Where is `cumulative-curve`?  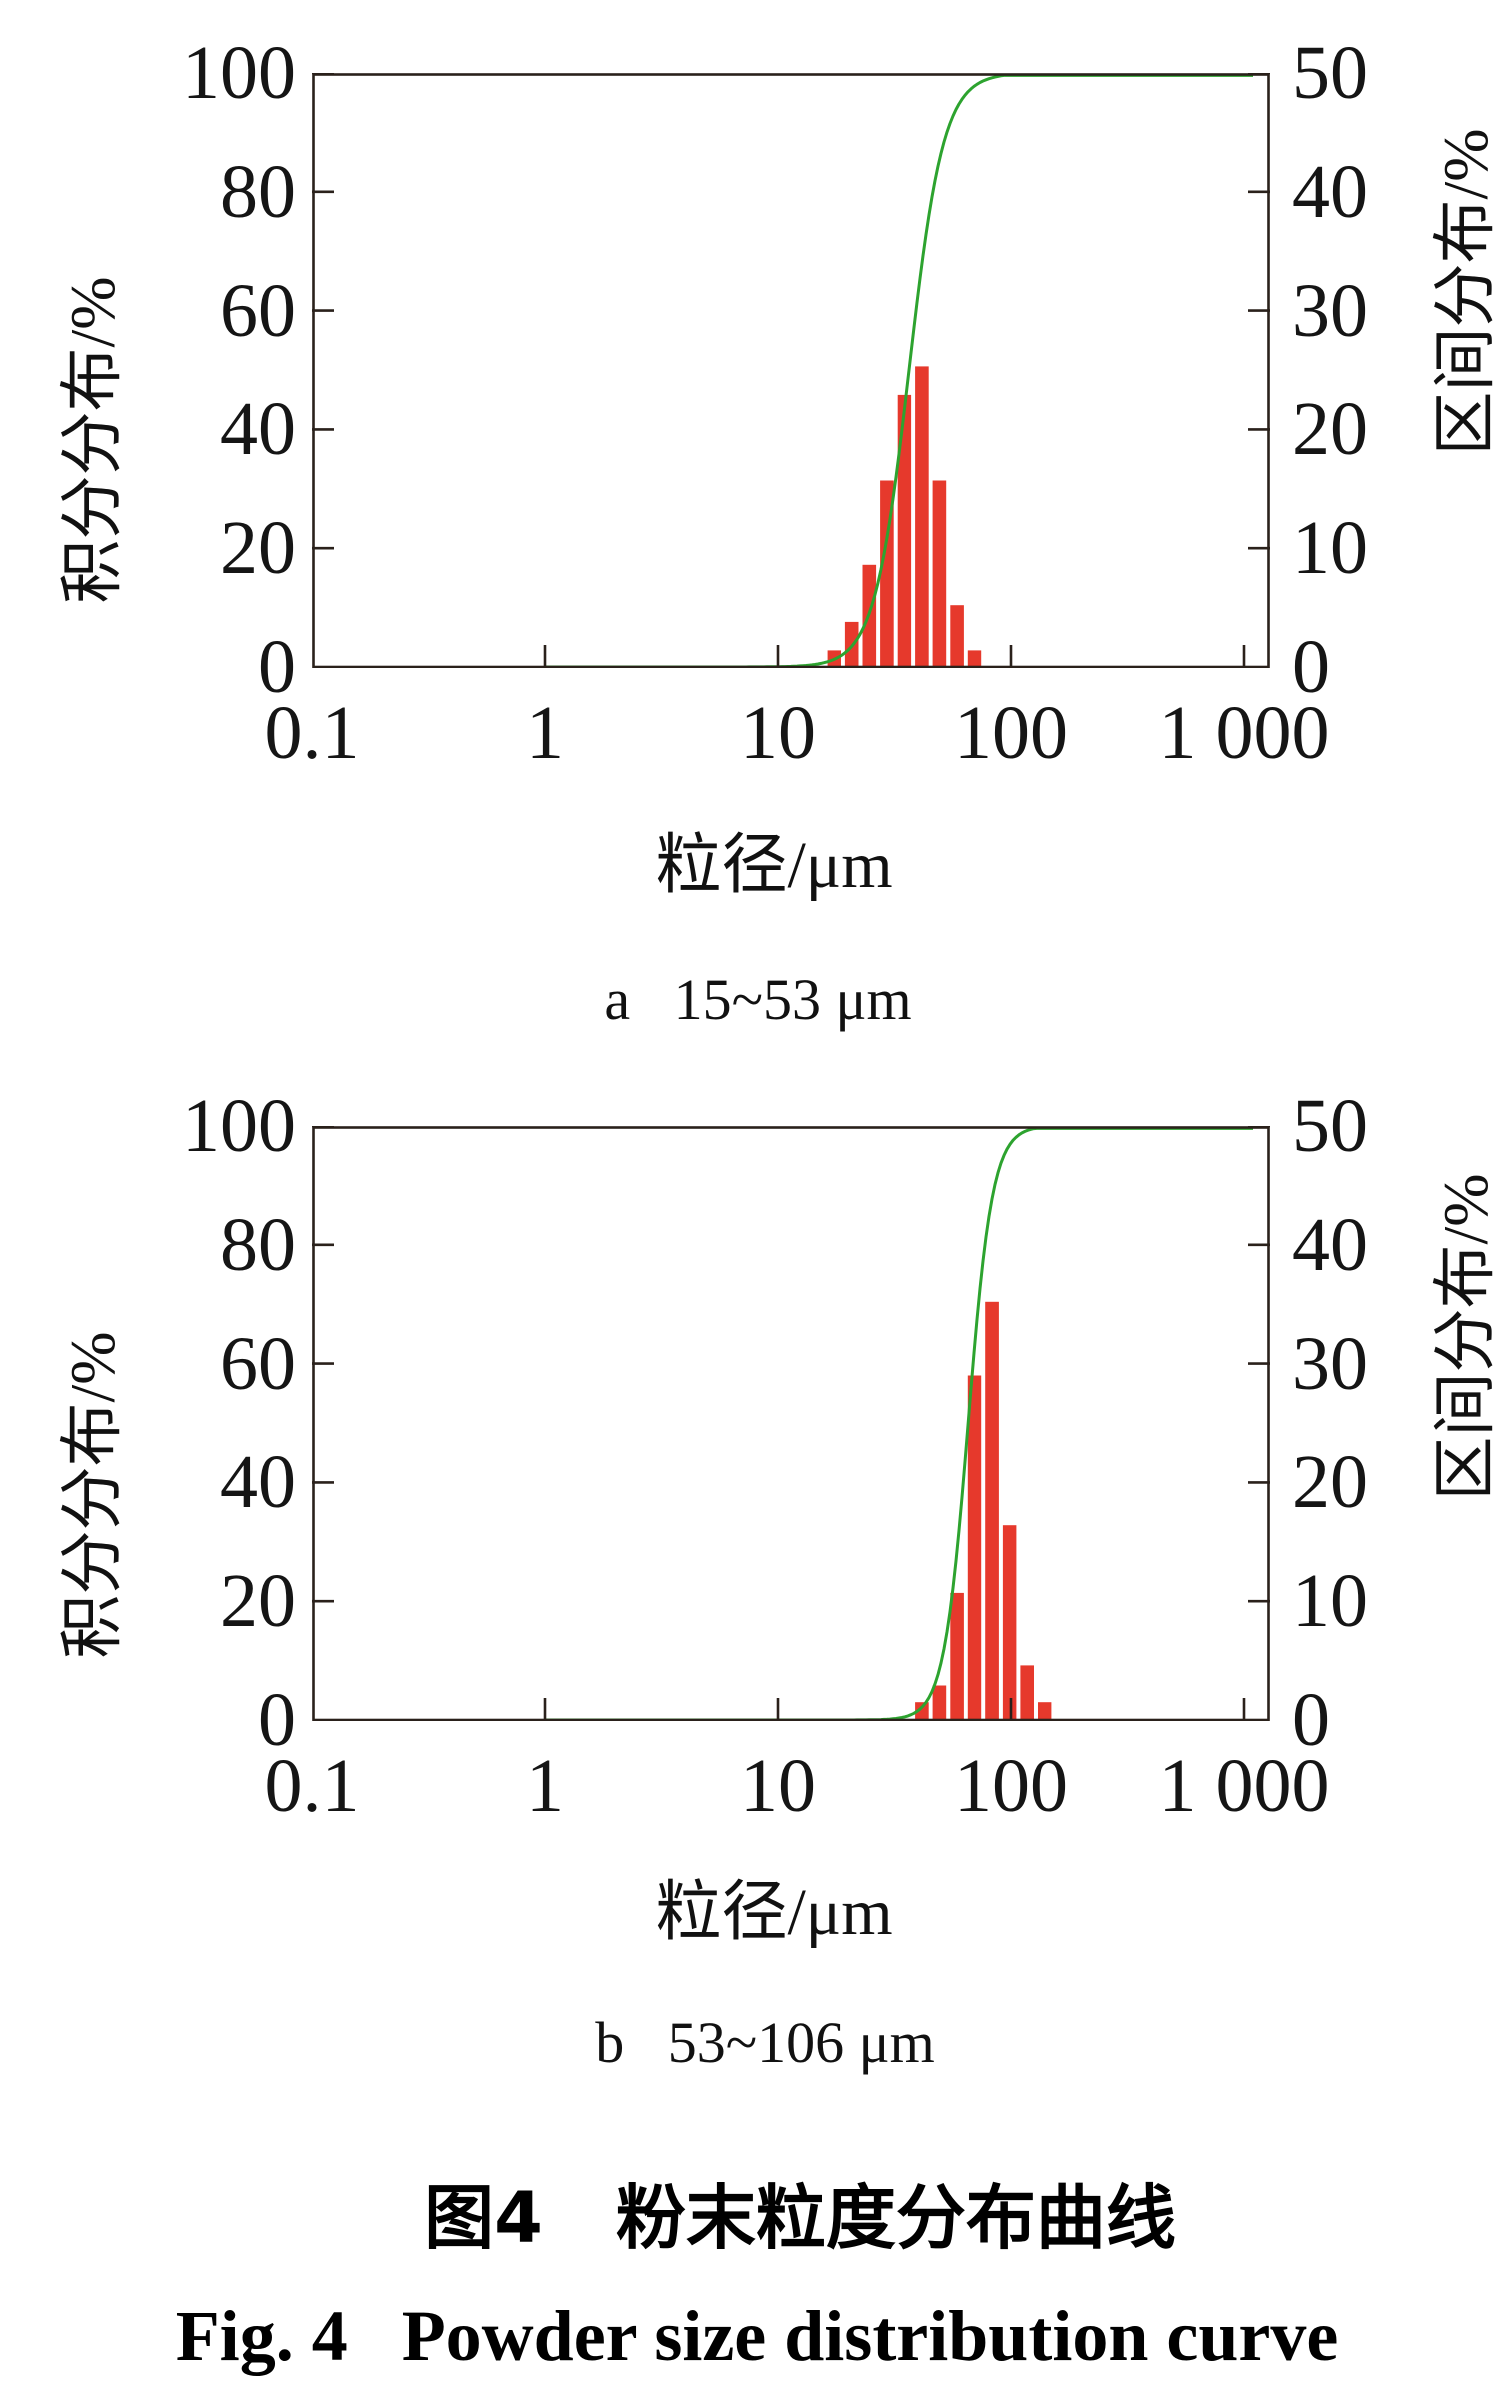
cumulative-curve is located at coordinates (899, 1423).